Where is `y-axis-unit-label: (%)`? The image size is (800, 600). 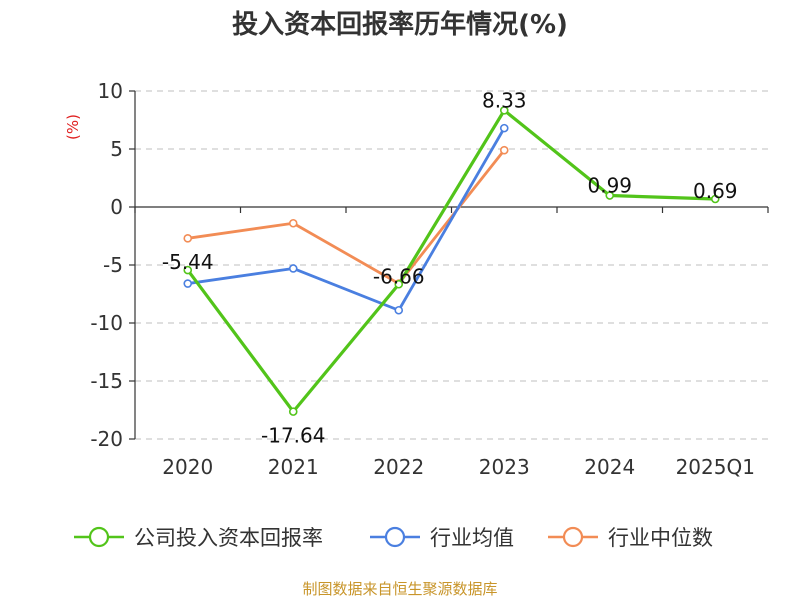
y-axis-unit-label: (%) is located at coordinates (73, 127).